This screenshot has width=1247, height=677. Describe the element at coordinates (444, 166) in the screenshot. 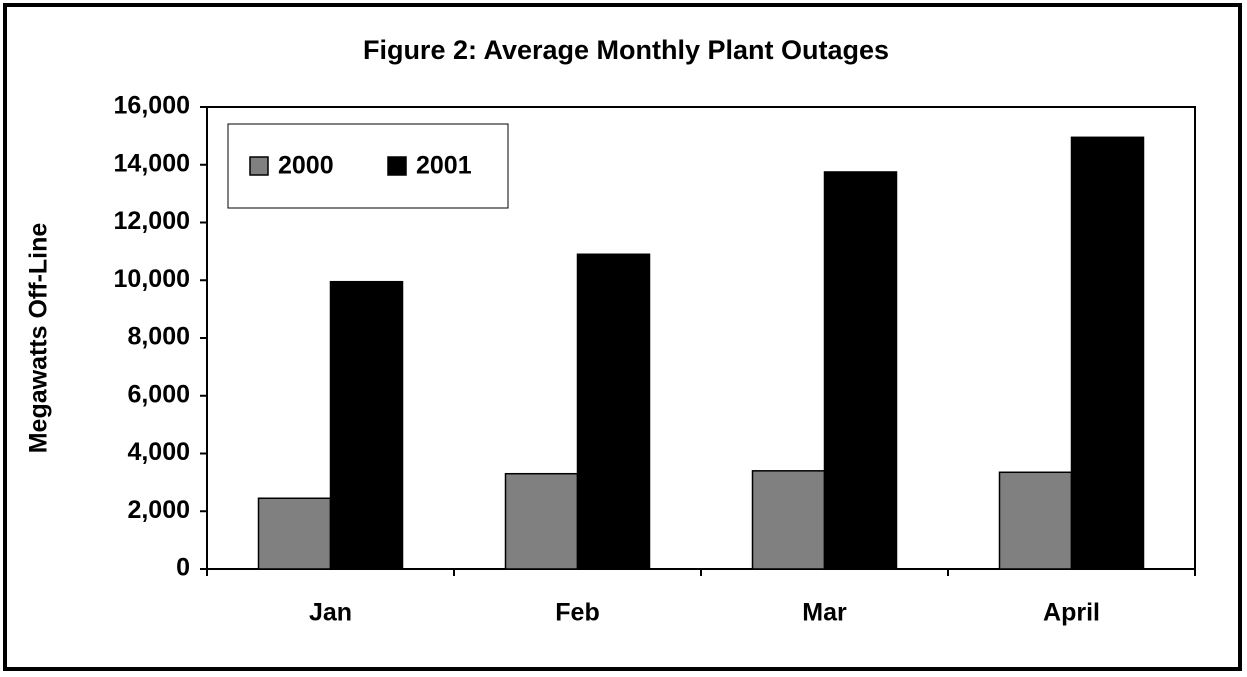

I see `legend-label: 2001` at that location.